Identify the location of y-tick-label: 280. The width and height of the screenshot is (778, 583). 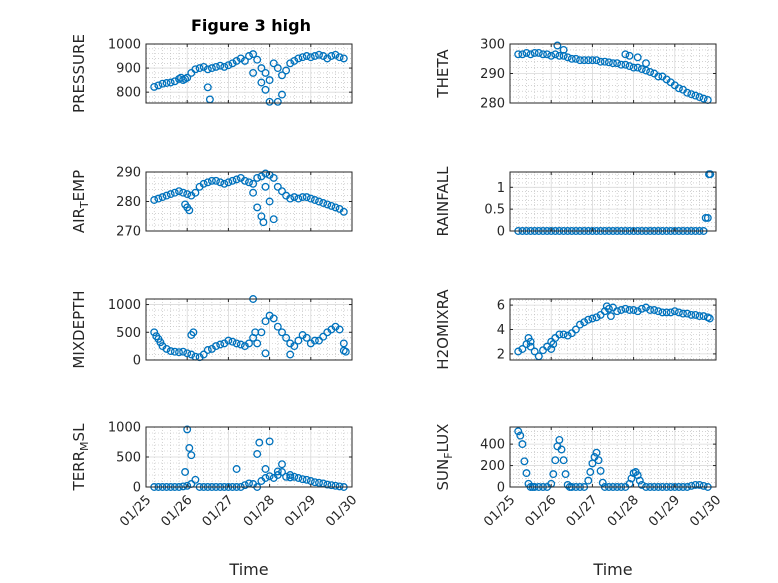
(492, 104).